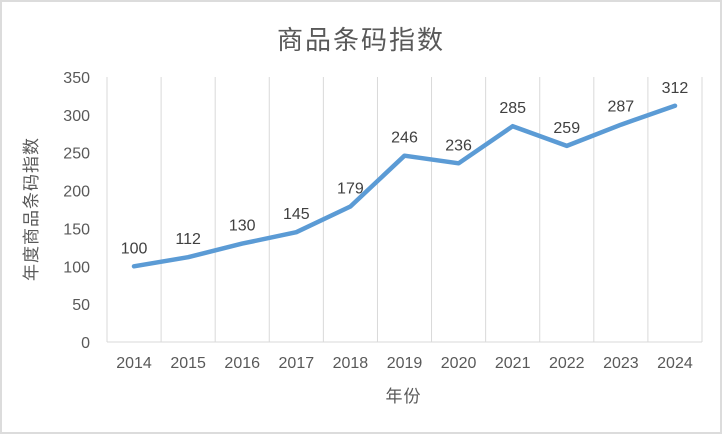 Image resolution: width=722 pixels, height=434 pixels. Describe the element at coordinates (76, 116) in the screenshot. I see `y-tick-label: 300` at that location.